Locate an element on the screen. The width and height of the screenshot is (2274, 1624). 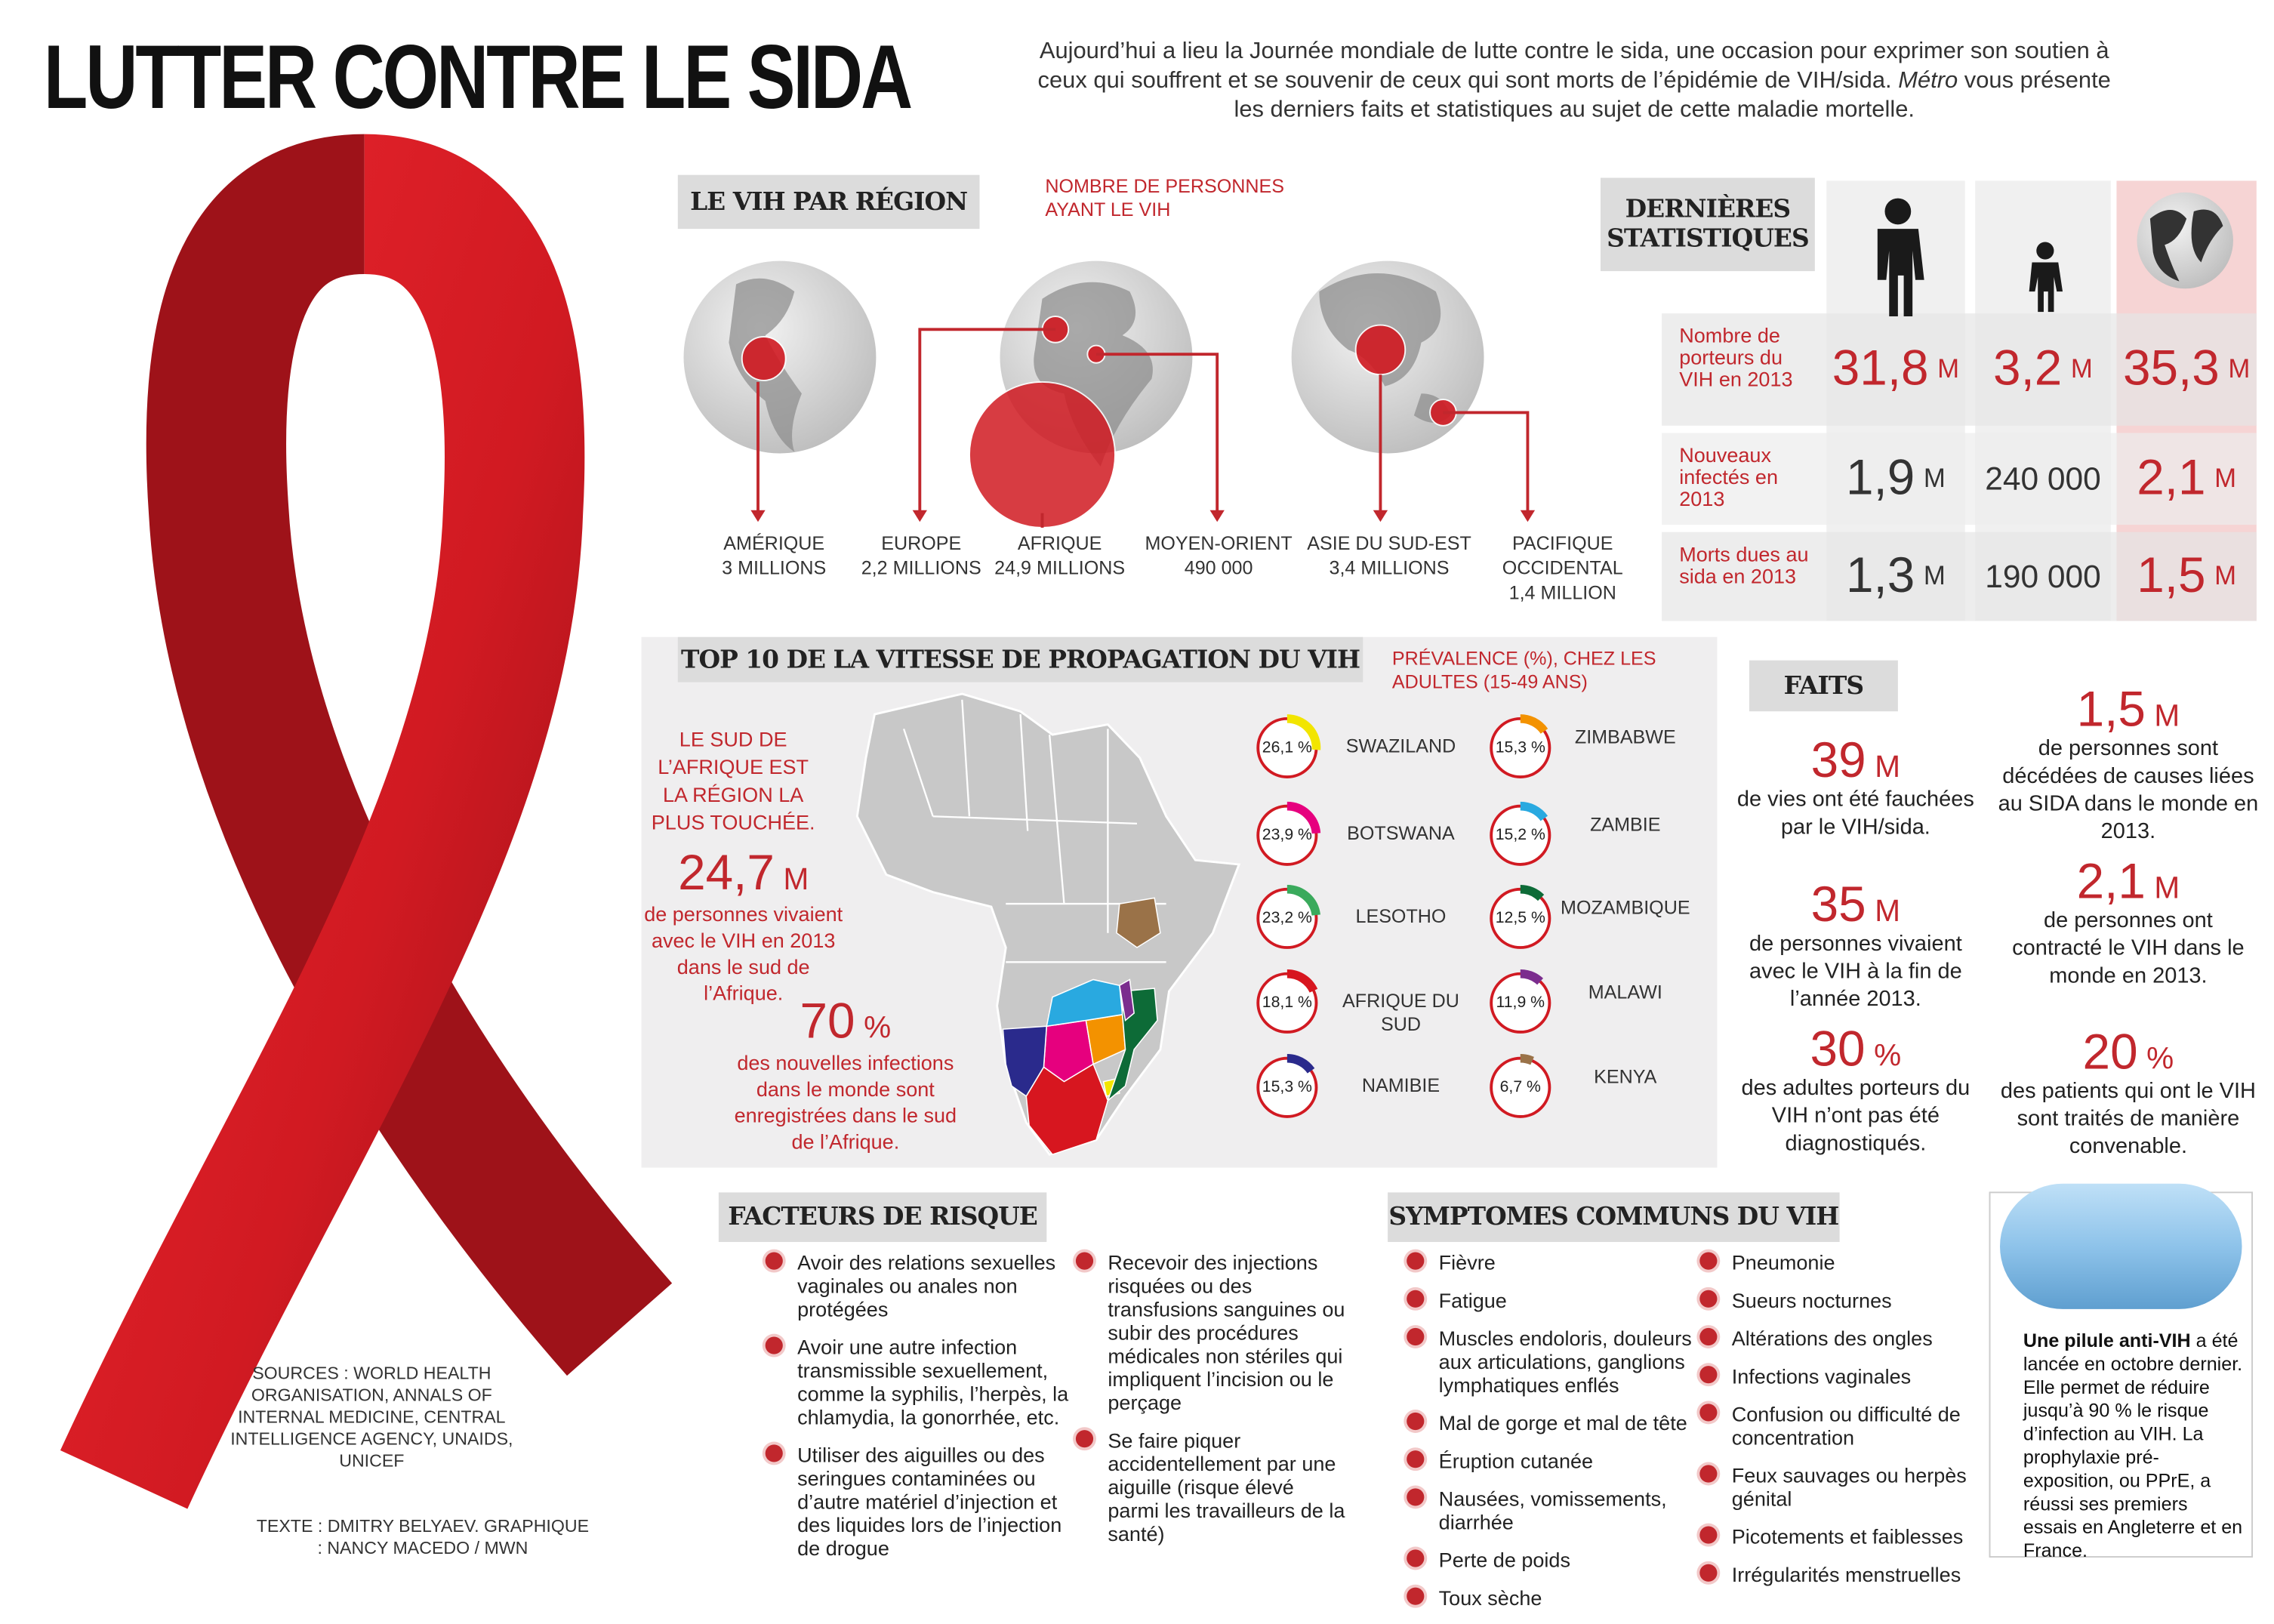
list-text: Pneumonie is located at coordinates (1783, 1262).